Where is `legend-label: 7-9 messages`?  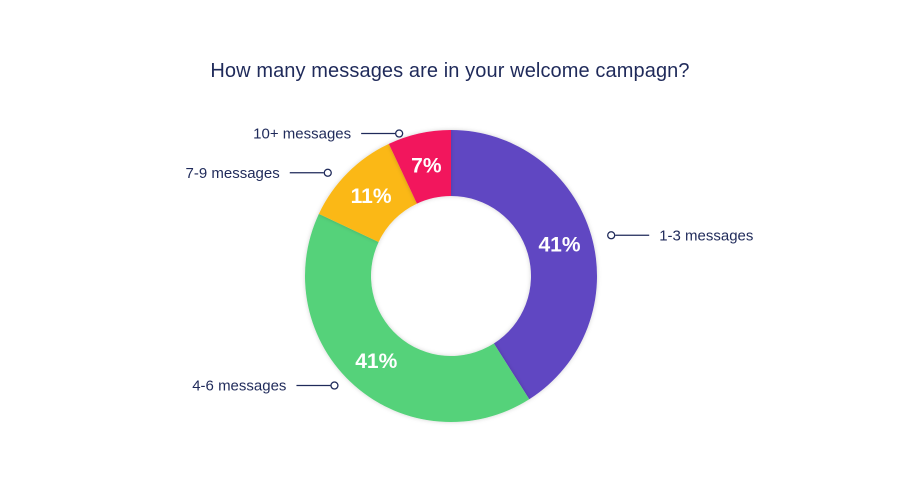 legend-label: 7-9 messages is located at coordinates (233, 173).